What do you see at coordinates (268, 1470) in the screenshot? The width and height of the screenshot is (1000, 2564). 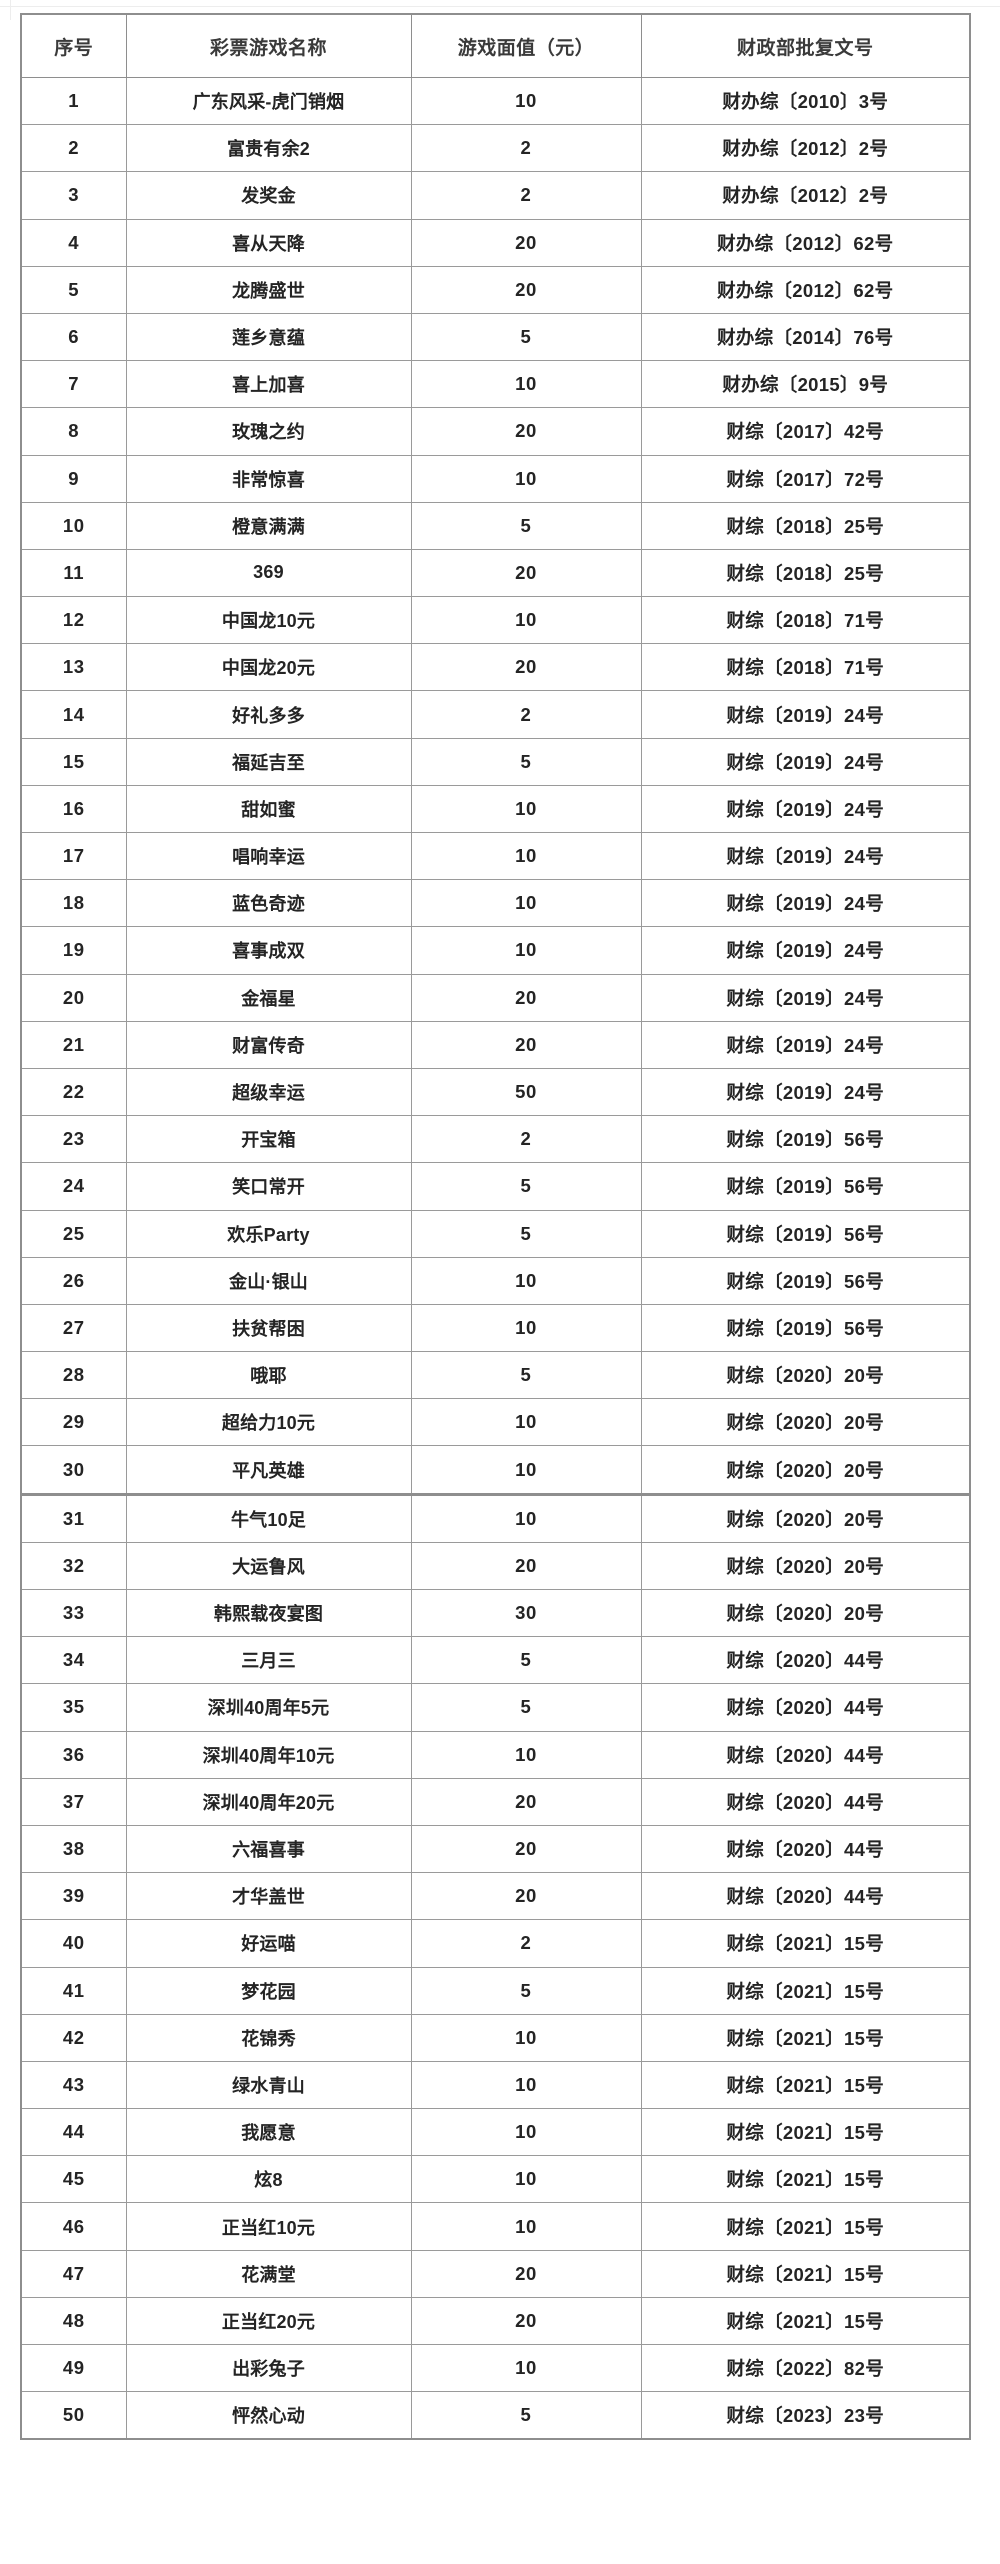 I see `cell-game-name: 平凡英雄` at bounding box center [268, 1470].